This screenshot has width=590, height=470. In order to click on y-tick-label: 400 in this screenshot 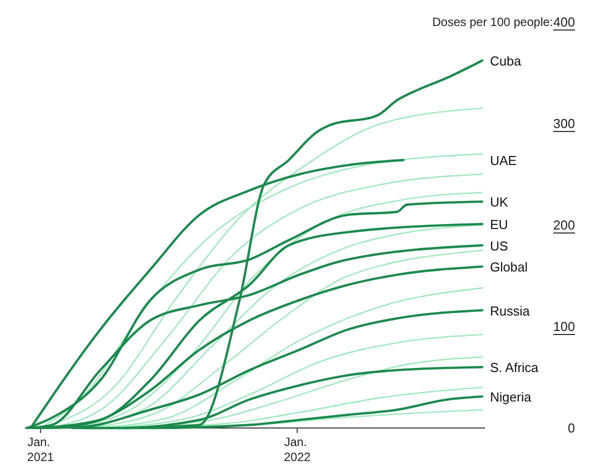, I will do `click(564, 22)`.